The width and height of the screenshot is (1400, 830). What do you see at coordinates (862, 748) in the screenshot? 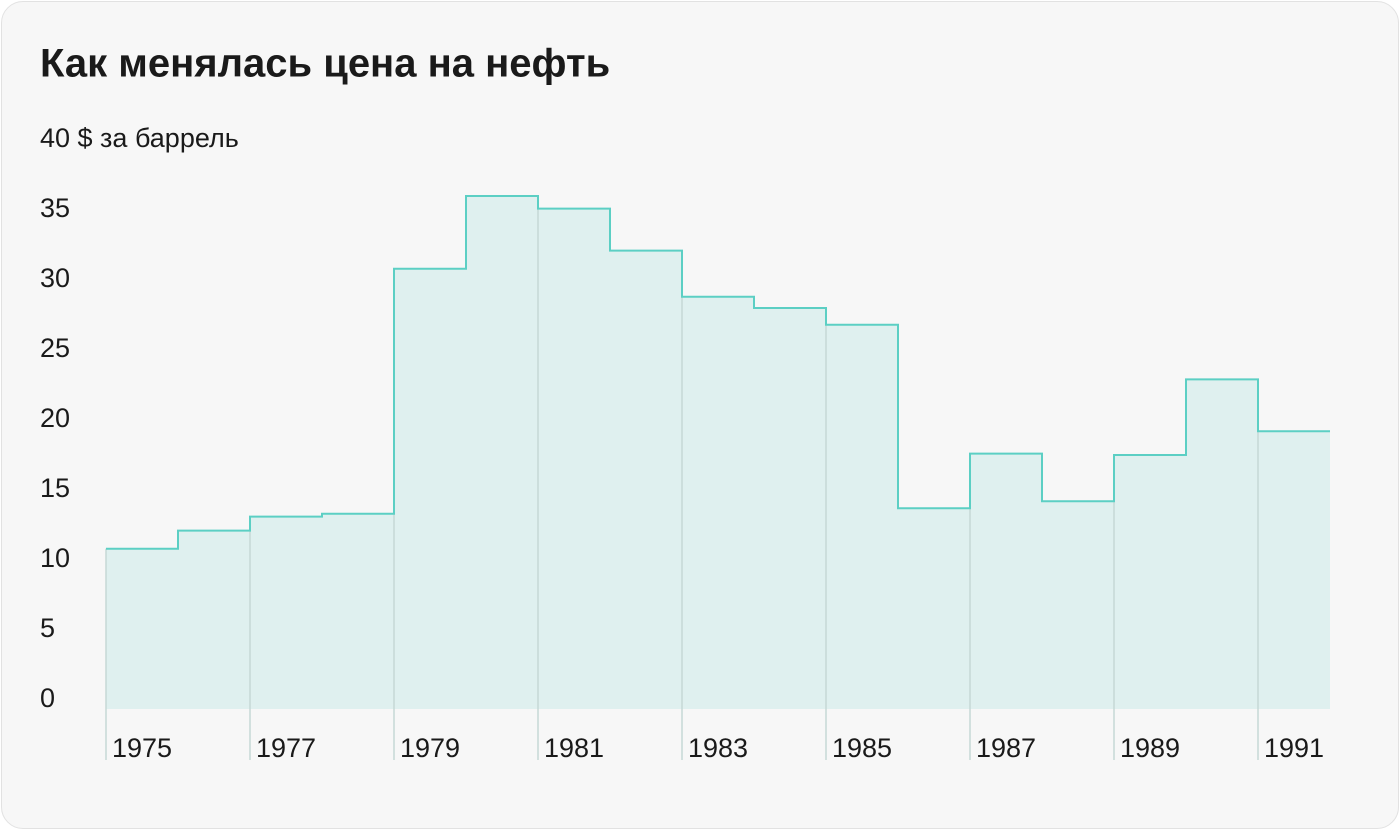
I see `x-tick-label: 1985` at bounding box center [862, 748].